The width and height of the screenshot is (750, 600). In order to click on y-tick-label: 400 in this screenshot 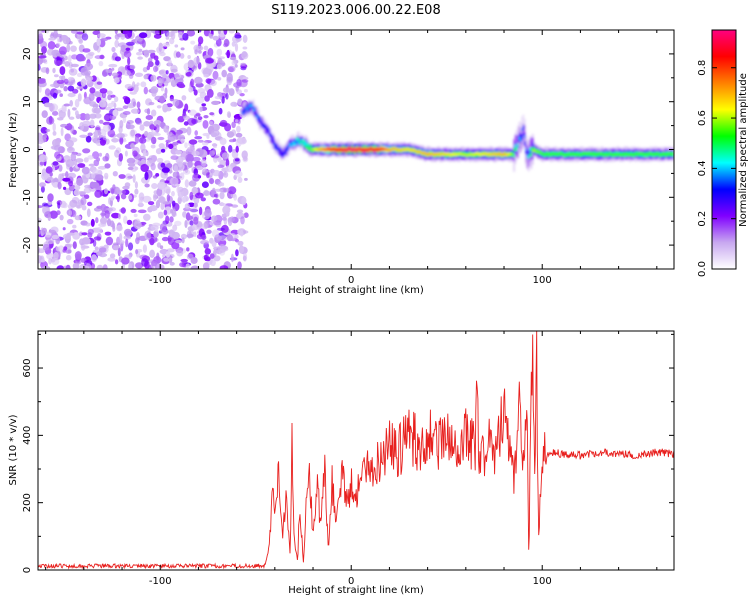, I will do `click(27, 435)`.